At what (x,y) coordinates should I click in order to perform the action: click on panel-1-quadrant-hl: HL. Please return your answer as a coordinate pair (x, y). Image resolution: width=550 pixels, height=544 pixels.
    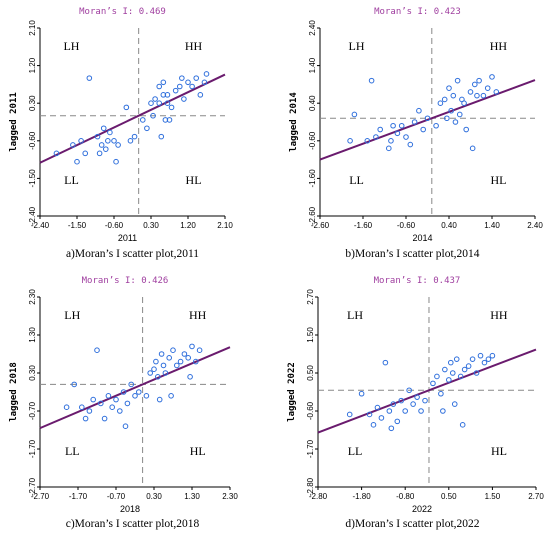
    Looking at the image, I should click on (194, 180).